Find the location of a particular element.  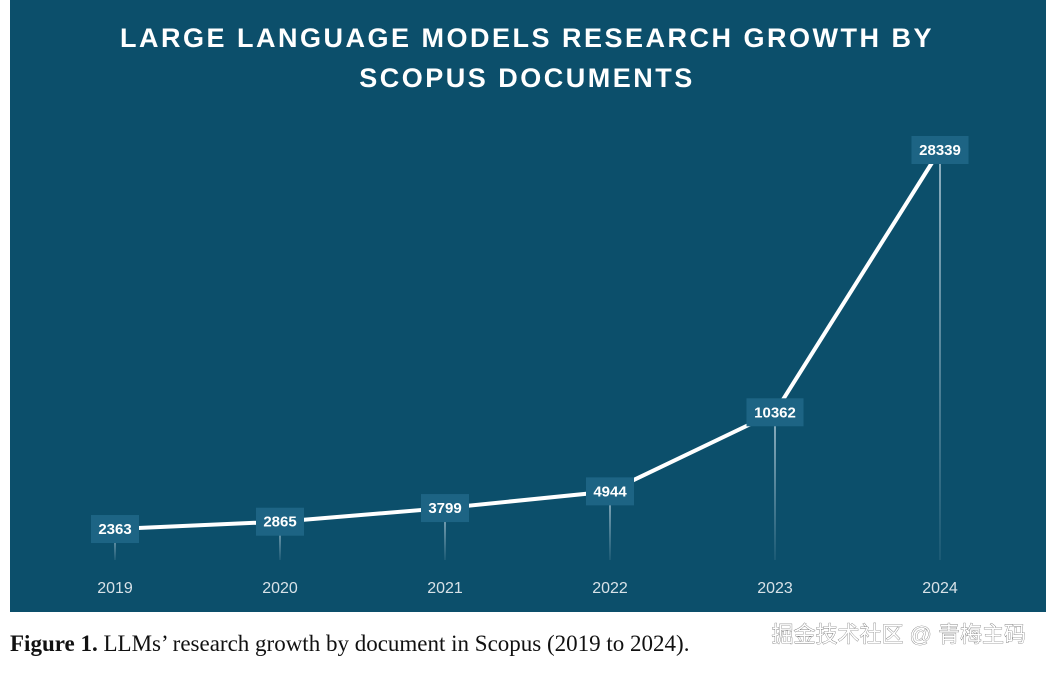

caption-label: Figure 1. is located at coordinates (54, 643).